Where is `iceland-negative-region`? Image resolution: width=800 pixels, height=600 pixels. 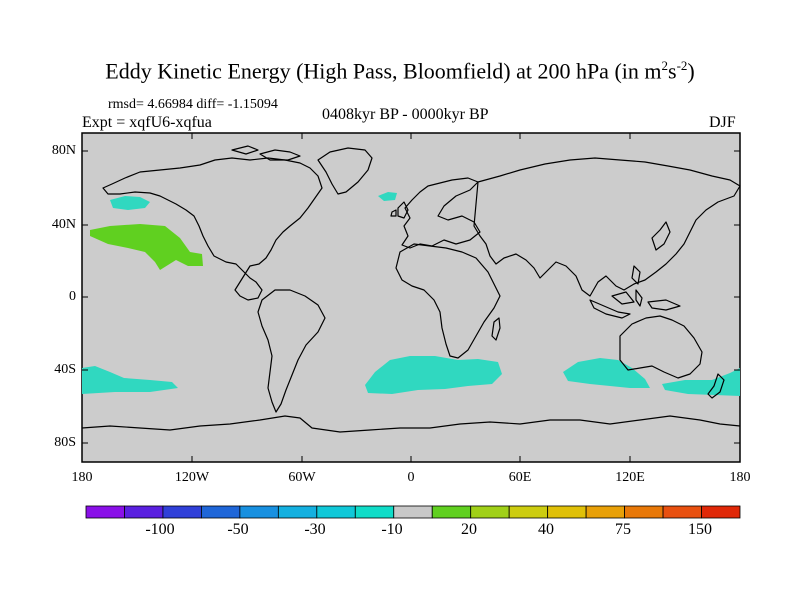 iceland-negative-region is located at coordinates (387, 196).